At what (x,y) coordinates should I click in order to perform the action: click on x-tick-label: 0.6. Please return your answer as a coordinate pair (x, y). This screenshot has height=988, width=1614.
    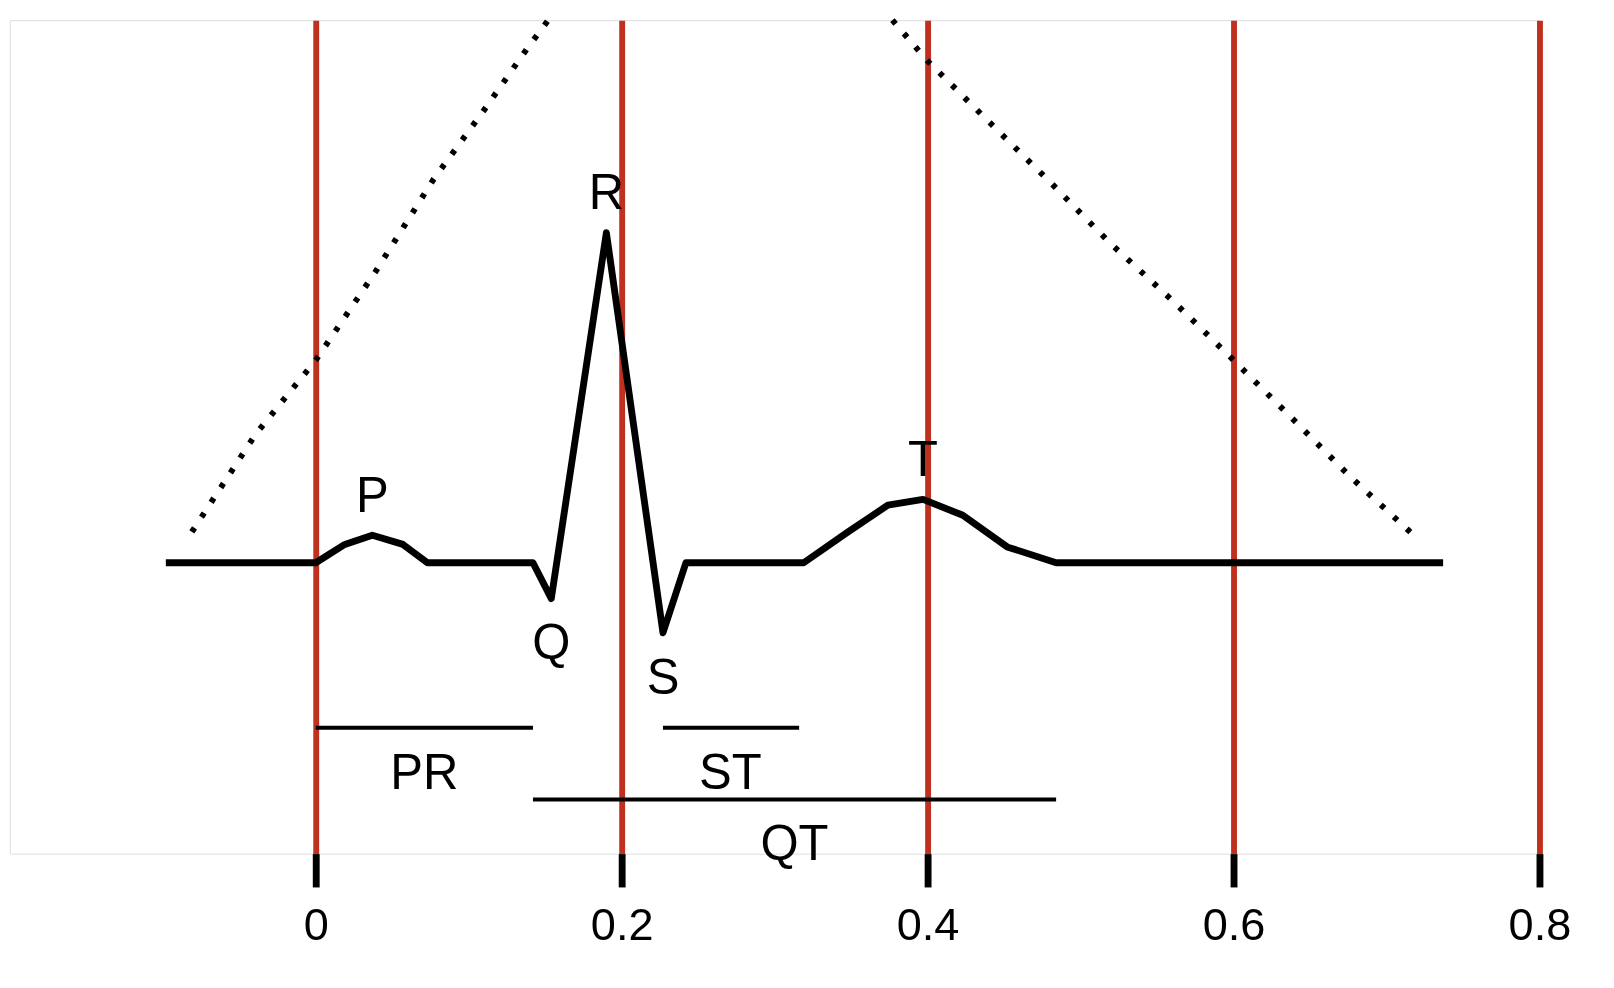
    Looking at the image, I should click on (1234, 925).